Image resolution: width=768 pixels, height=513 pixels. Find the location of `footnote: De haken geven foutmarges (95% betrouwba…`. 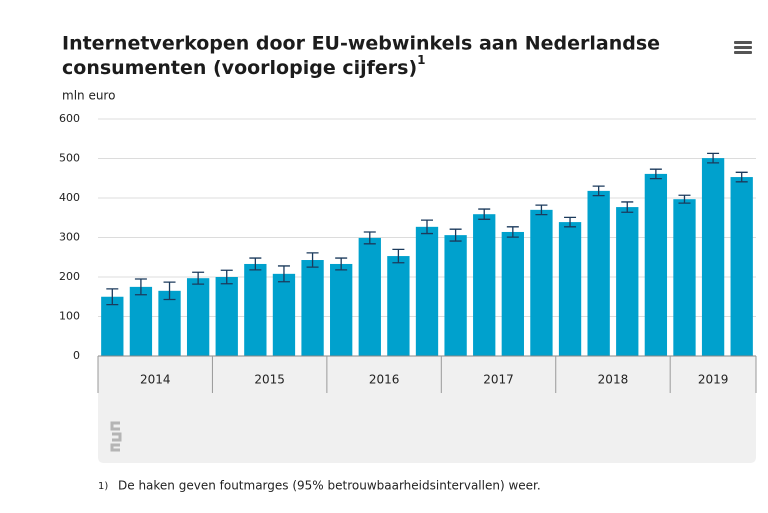

footnote: De haken geven foutmarges (95% betrouwba… is located at coordinates (329, 486).